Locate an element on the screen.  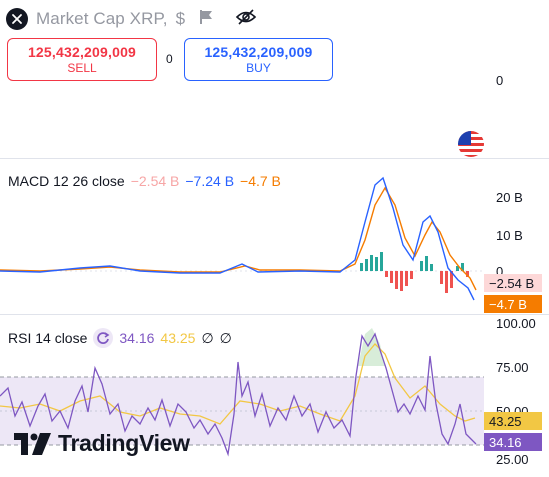
sell-label: SELL is located at coordinates (82, 68).